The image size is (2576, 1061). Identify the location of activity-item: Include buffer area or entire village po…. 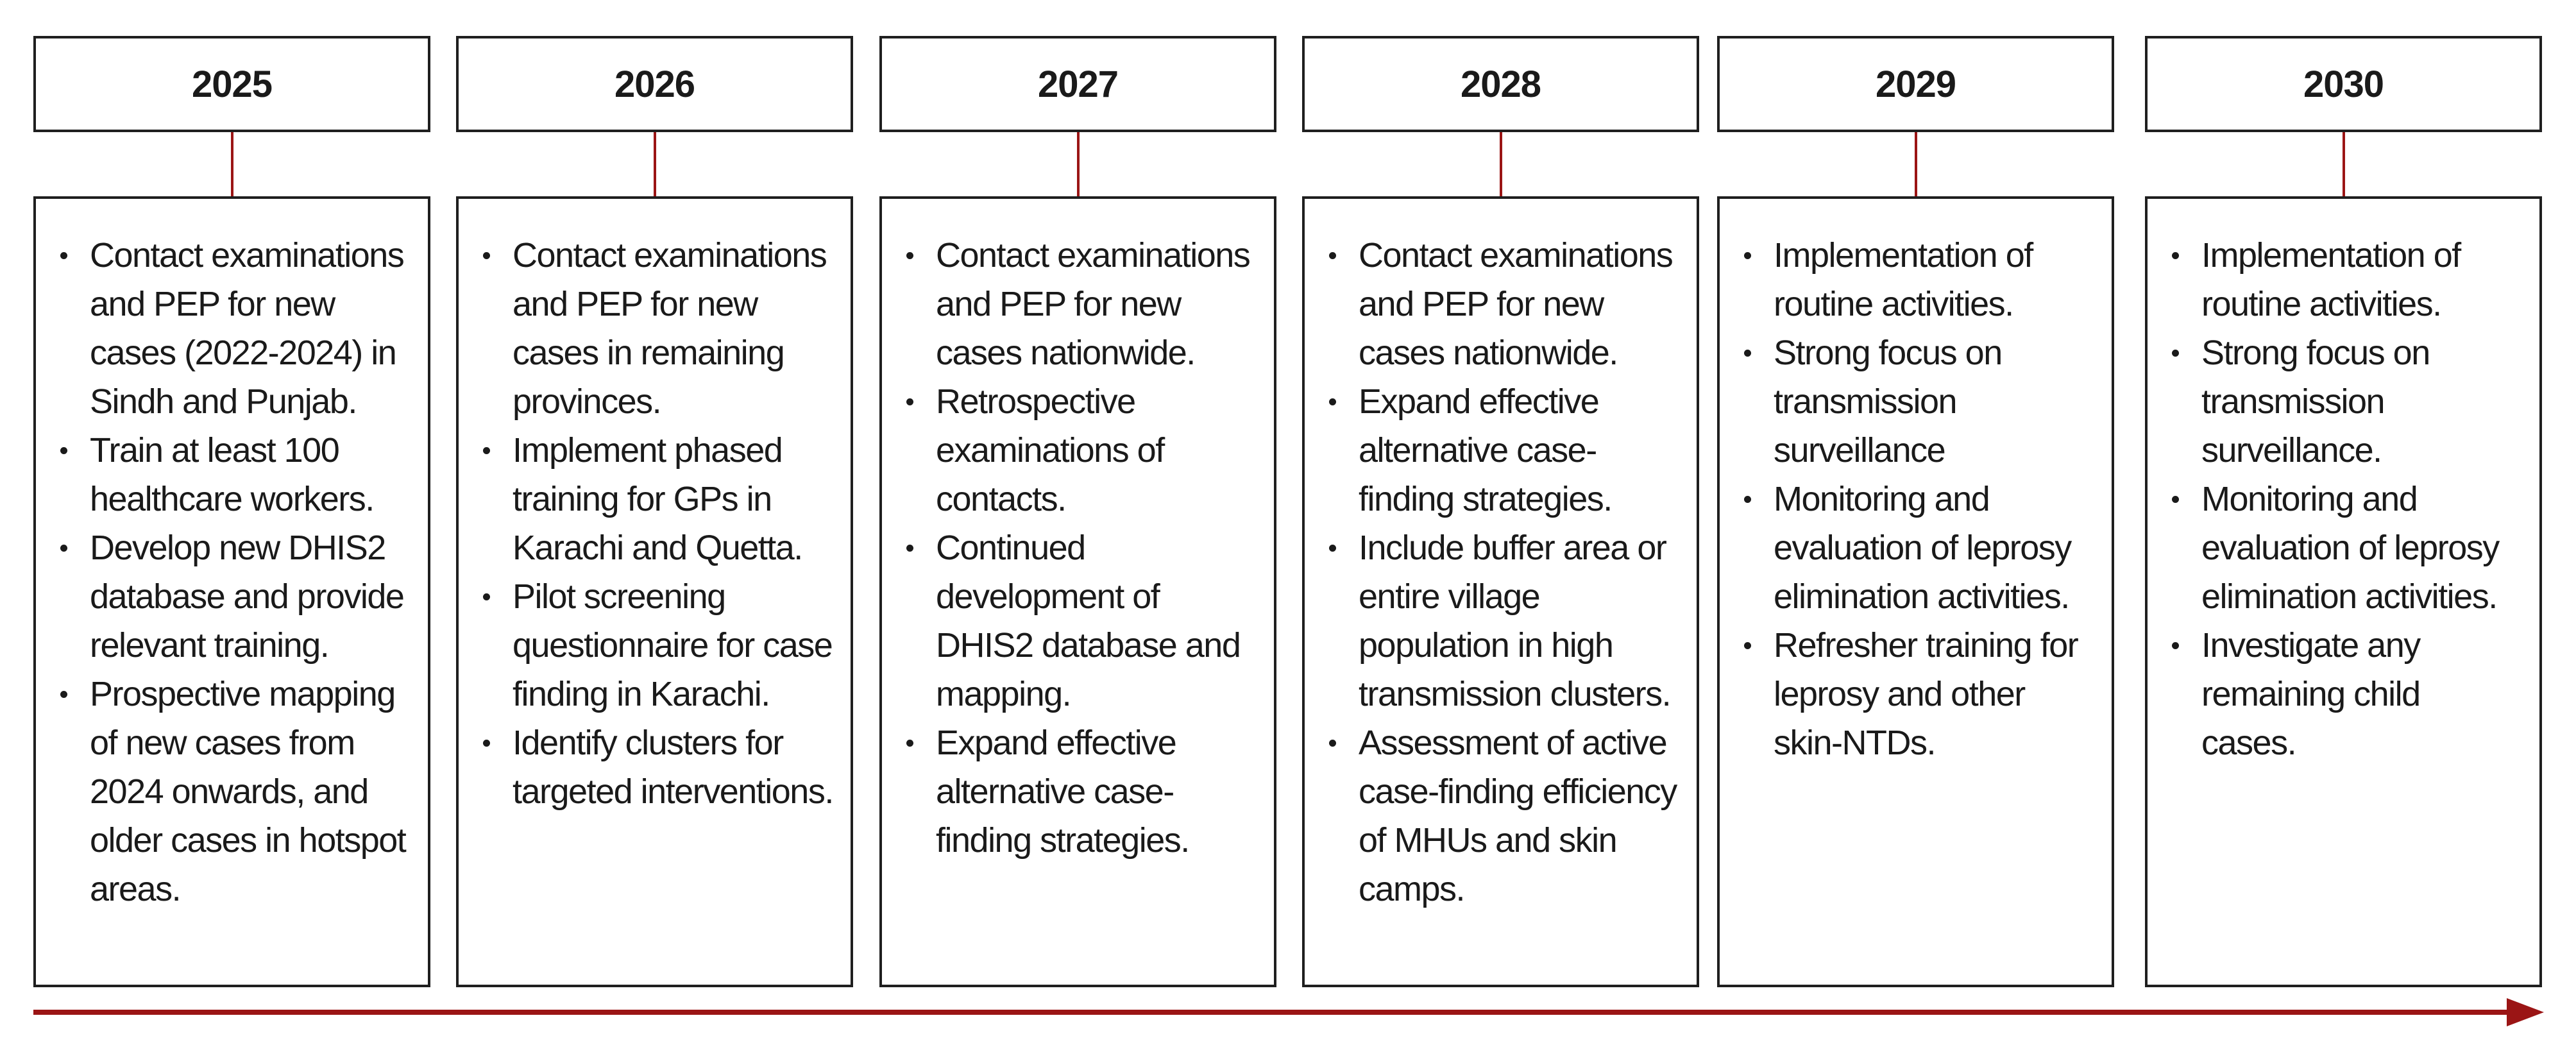
(1504, 620).